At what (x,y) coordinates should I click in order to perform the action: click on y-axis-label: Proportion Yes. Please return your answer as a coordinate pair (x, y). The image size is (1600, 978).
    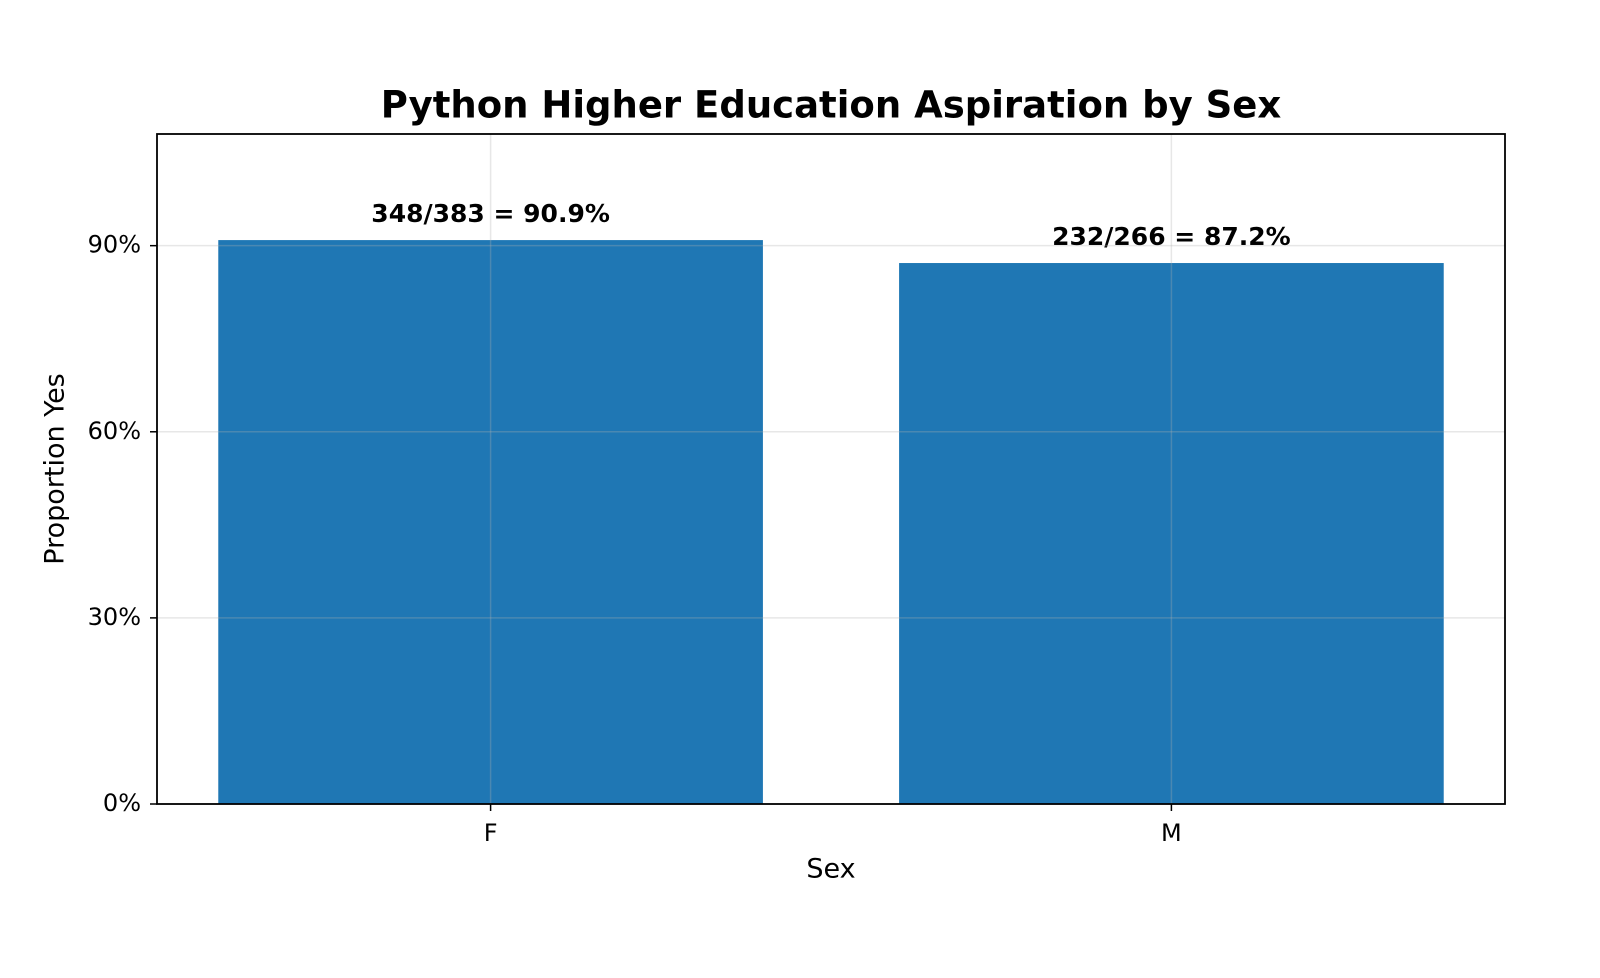
    Looking at the image, I should click on (55, 468).